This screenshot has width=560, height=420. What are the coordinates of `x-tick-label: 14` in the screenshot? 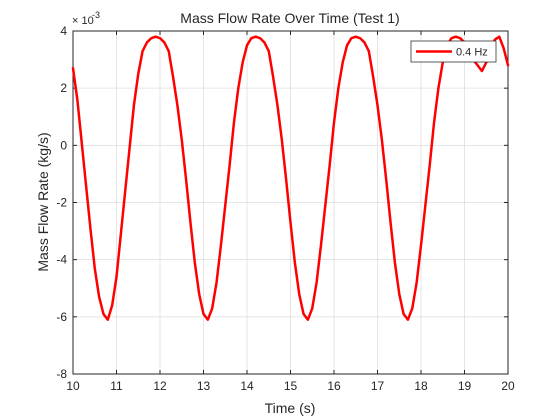 It's located at (247, 386).